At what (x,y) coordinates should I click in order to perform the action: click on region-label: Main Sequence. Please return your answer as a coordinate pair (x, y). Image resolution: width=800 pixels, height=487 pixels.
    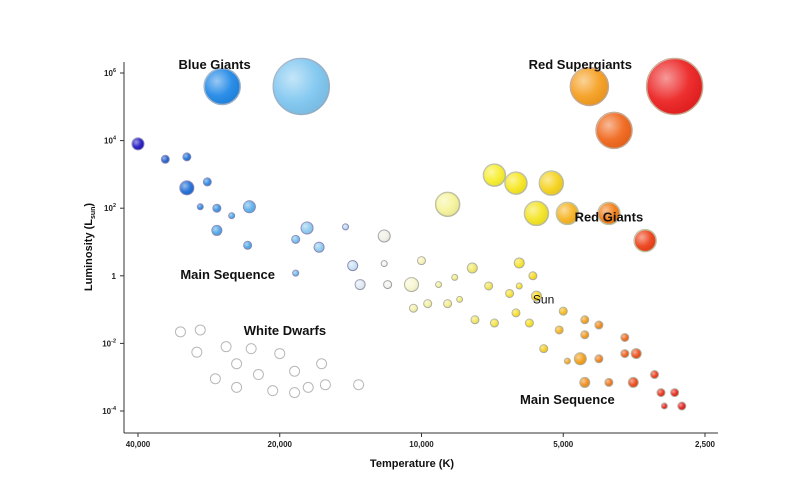
    Looking at the image, I should click on (227, 274).